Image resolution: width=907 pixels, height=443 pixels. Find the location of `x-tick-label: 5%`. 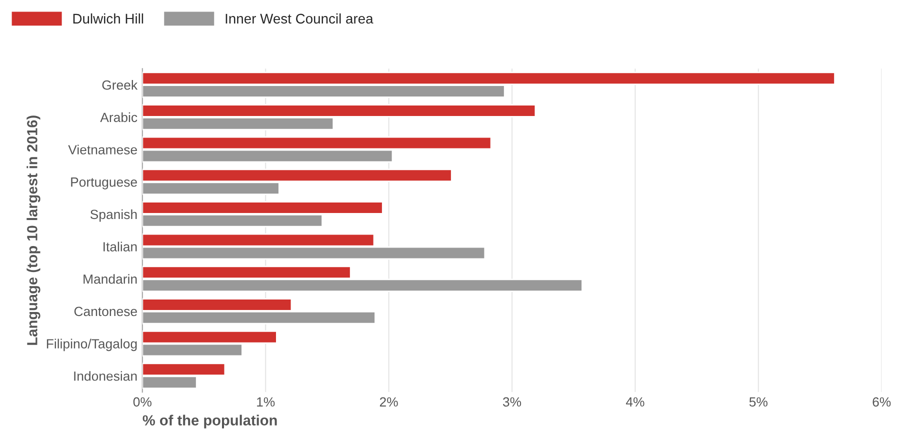

x-tick-label: 5% is located at coordinates (758, 402).